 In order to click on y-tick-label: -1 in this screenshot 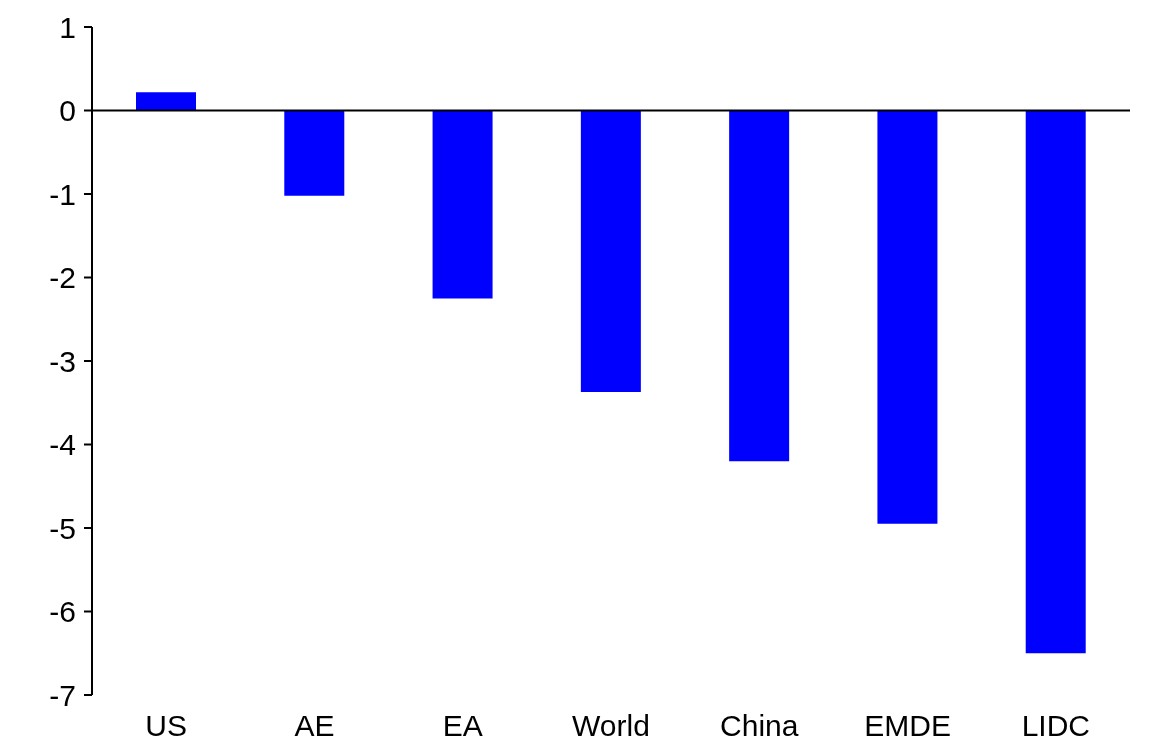, I will do `click(62, 194)`.